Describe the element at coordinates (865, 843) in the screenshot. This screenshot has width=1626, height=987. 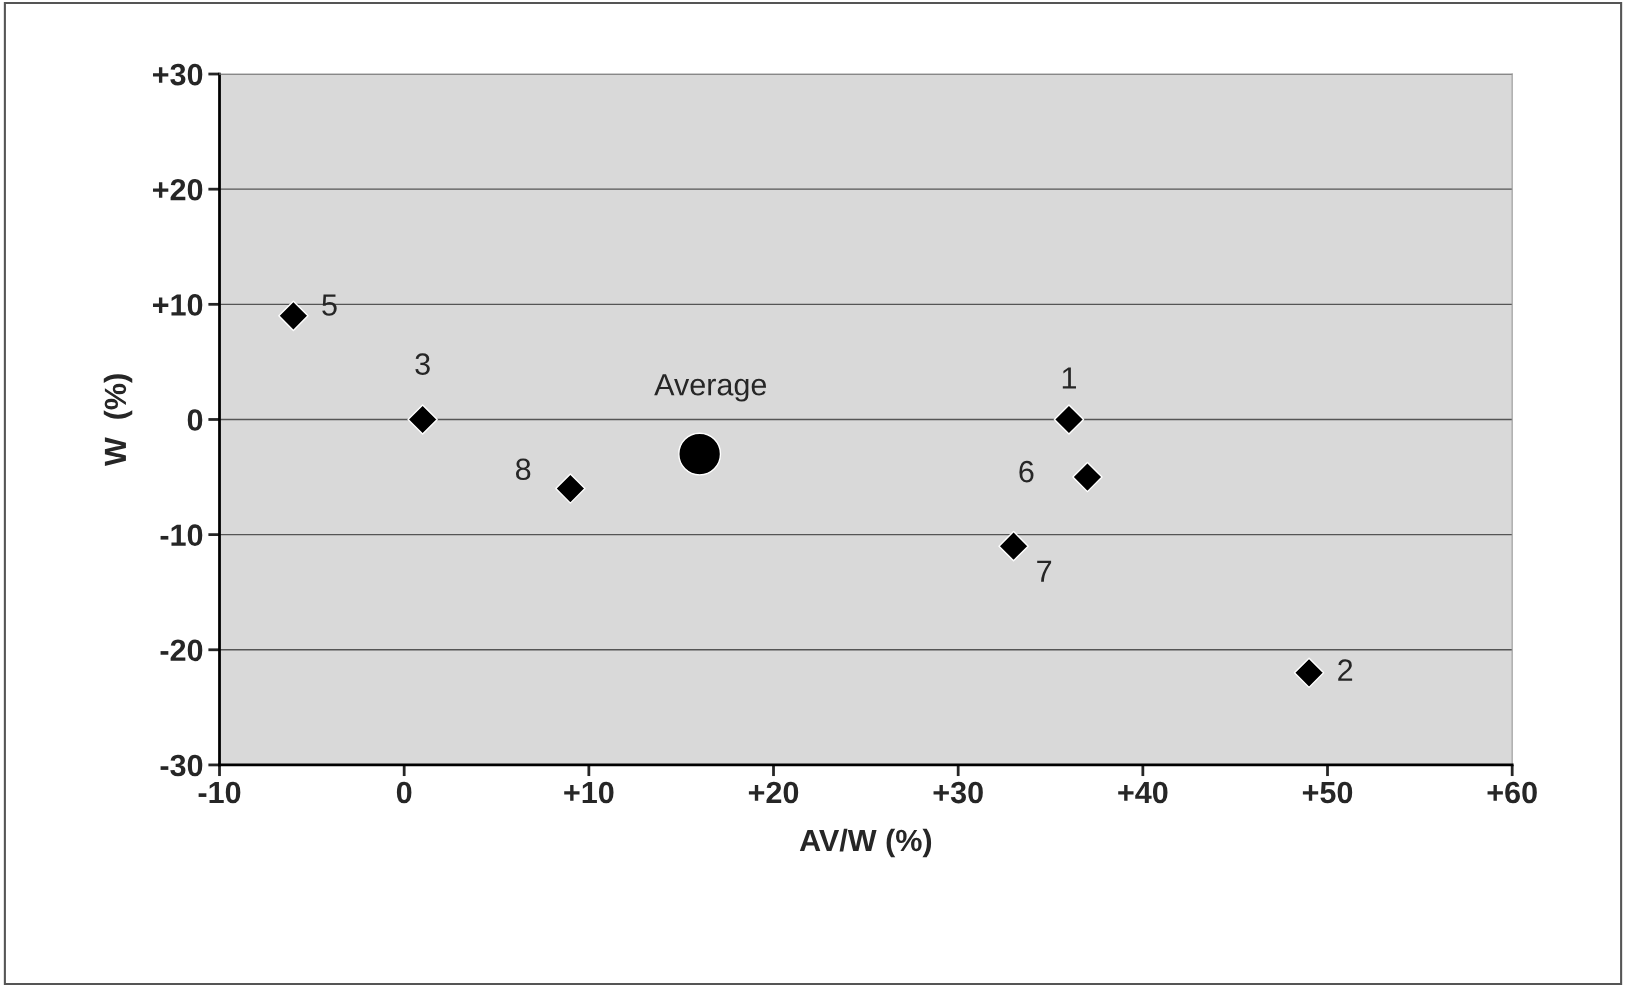
I see `x-axis-title: AV/W (%)` at that location.